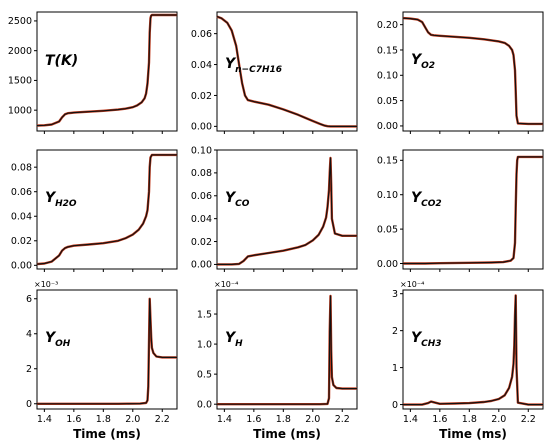 The height and width of the screenshot is (442, 550). I want to click on panel-label: YOH, so click(58, 339).